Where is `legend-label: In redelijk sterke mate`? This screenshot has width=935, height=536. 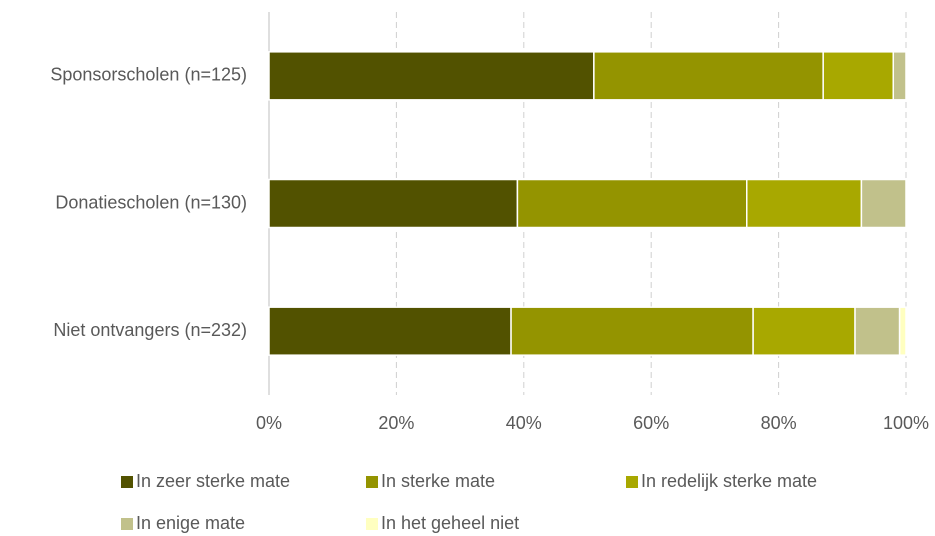
legend-label: In redelijk sterke mate is located at coordinates (729, 481).